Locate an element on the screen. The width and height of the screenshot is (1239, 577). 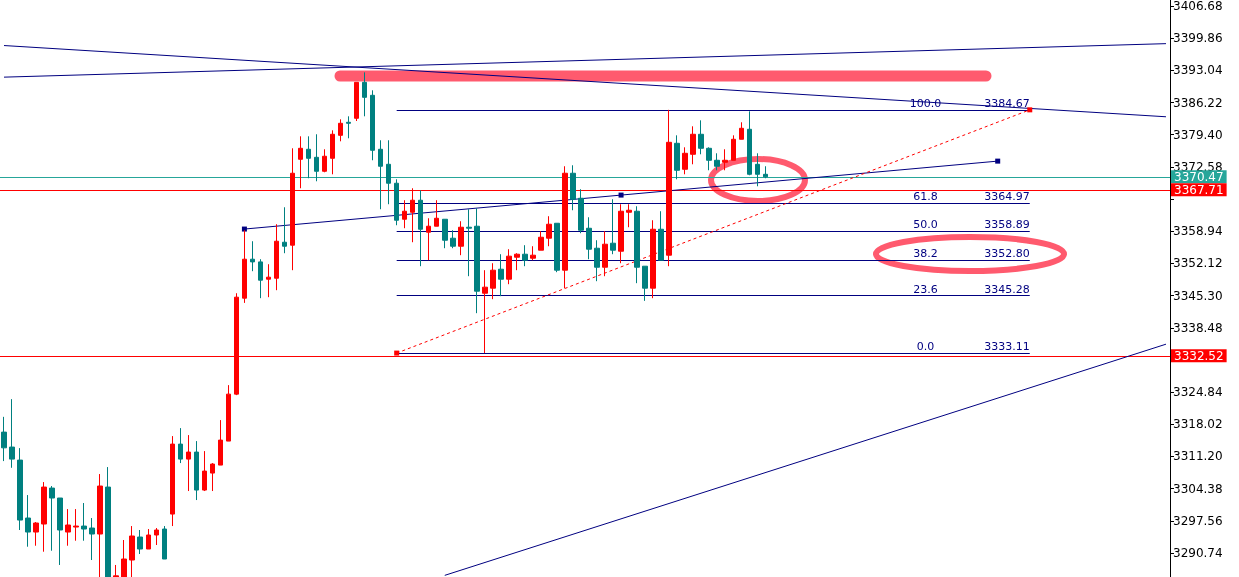
y-tick-label: 3290.74 is located at coordinates (1198, 552).